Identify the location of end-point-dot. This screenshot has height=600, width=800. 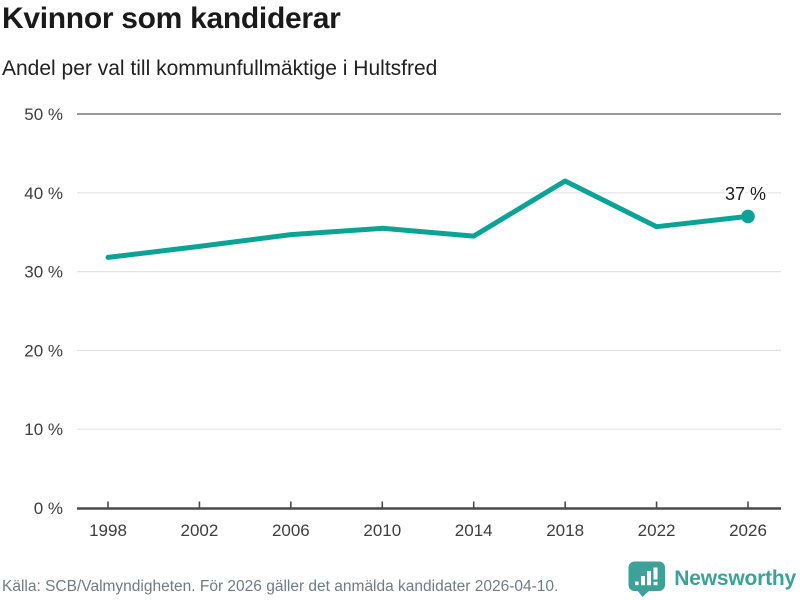
(748, 216).